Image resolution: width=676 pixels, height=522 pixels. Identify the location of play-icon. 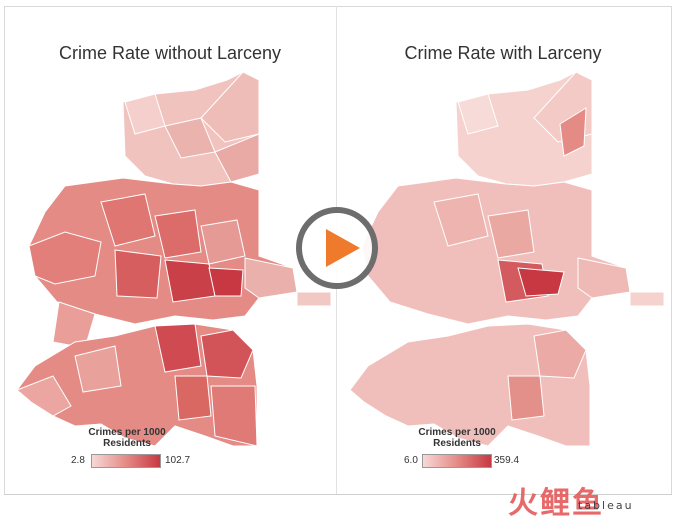
(343, 248).